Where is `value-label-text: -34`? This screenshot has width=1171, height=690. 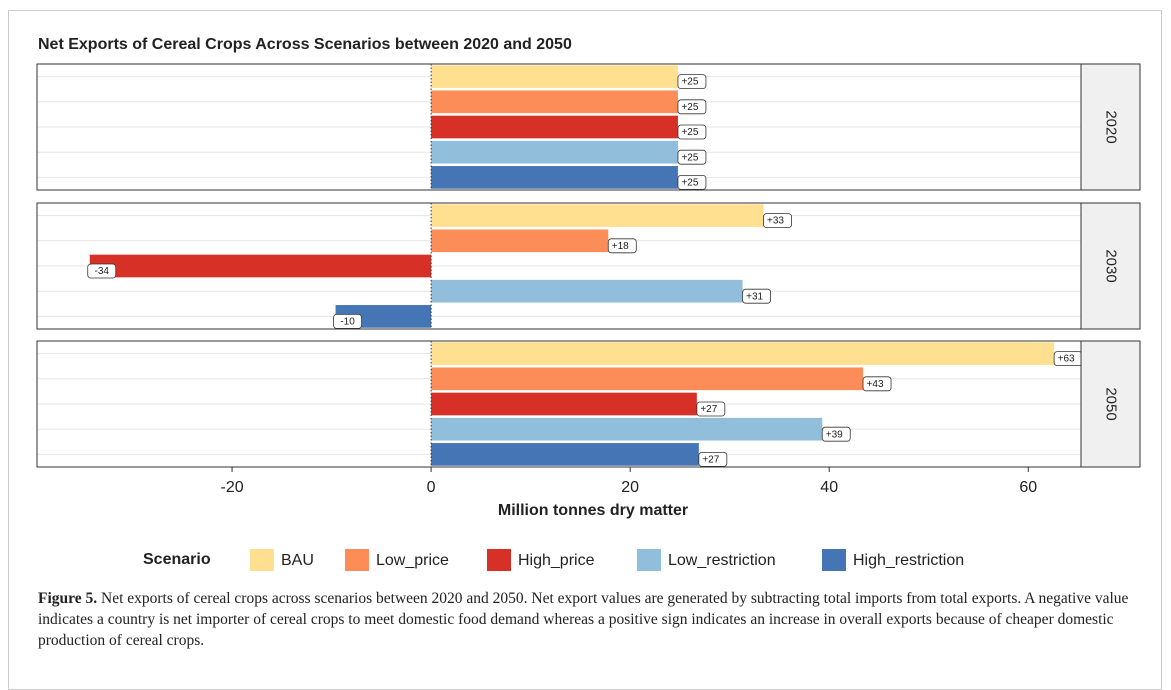 value-label-text: -34 is located at coordinates (102, 271).